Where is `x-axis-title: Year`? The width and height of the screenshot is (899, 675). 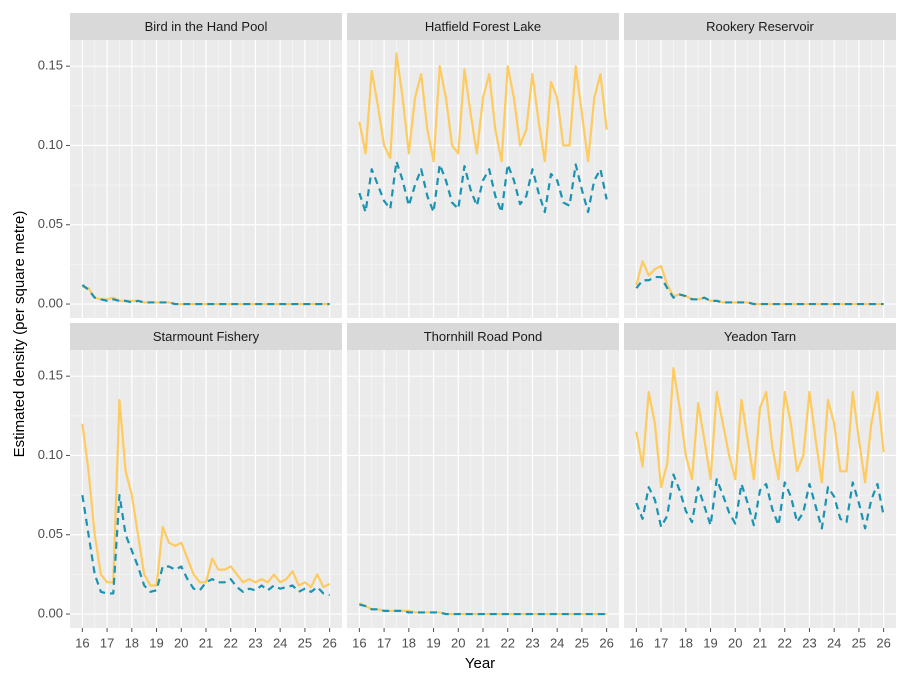 x-axis-title: Year is located at coordinates (480, 663).